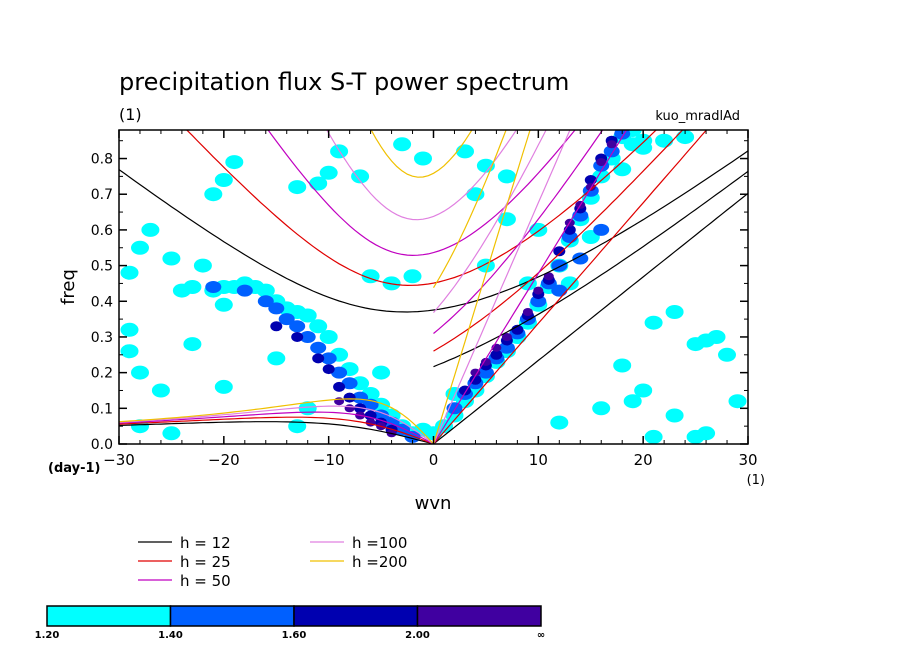  I want to click on legend-label: h = 25, so click(205, 562).